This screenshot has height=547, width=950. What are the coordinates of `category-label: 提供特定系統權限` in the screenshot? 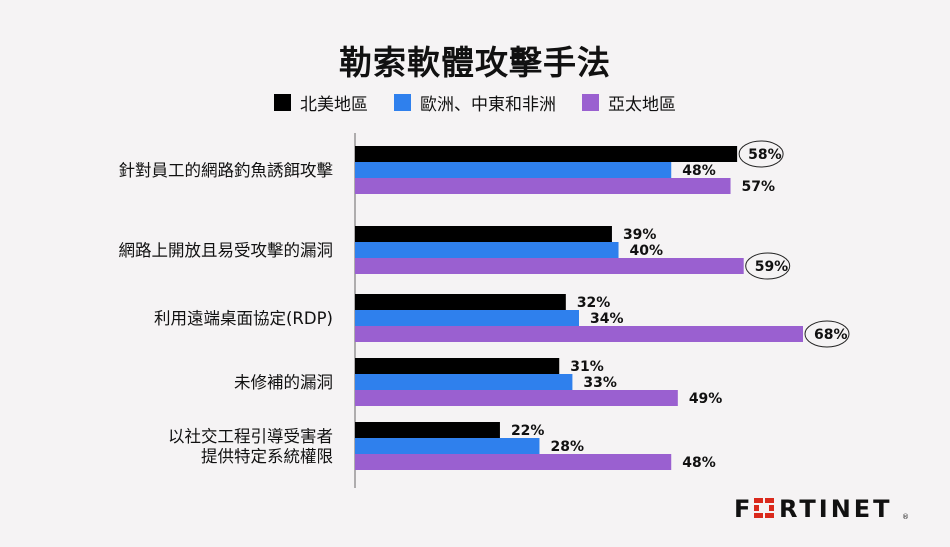 It's located at (267, 456).